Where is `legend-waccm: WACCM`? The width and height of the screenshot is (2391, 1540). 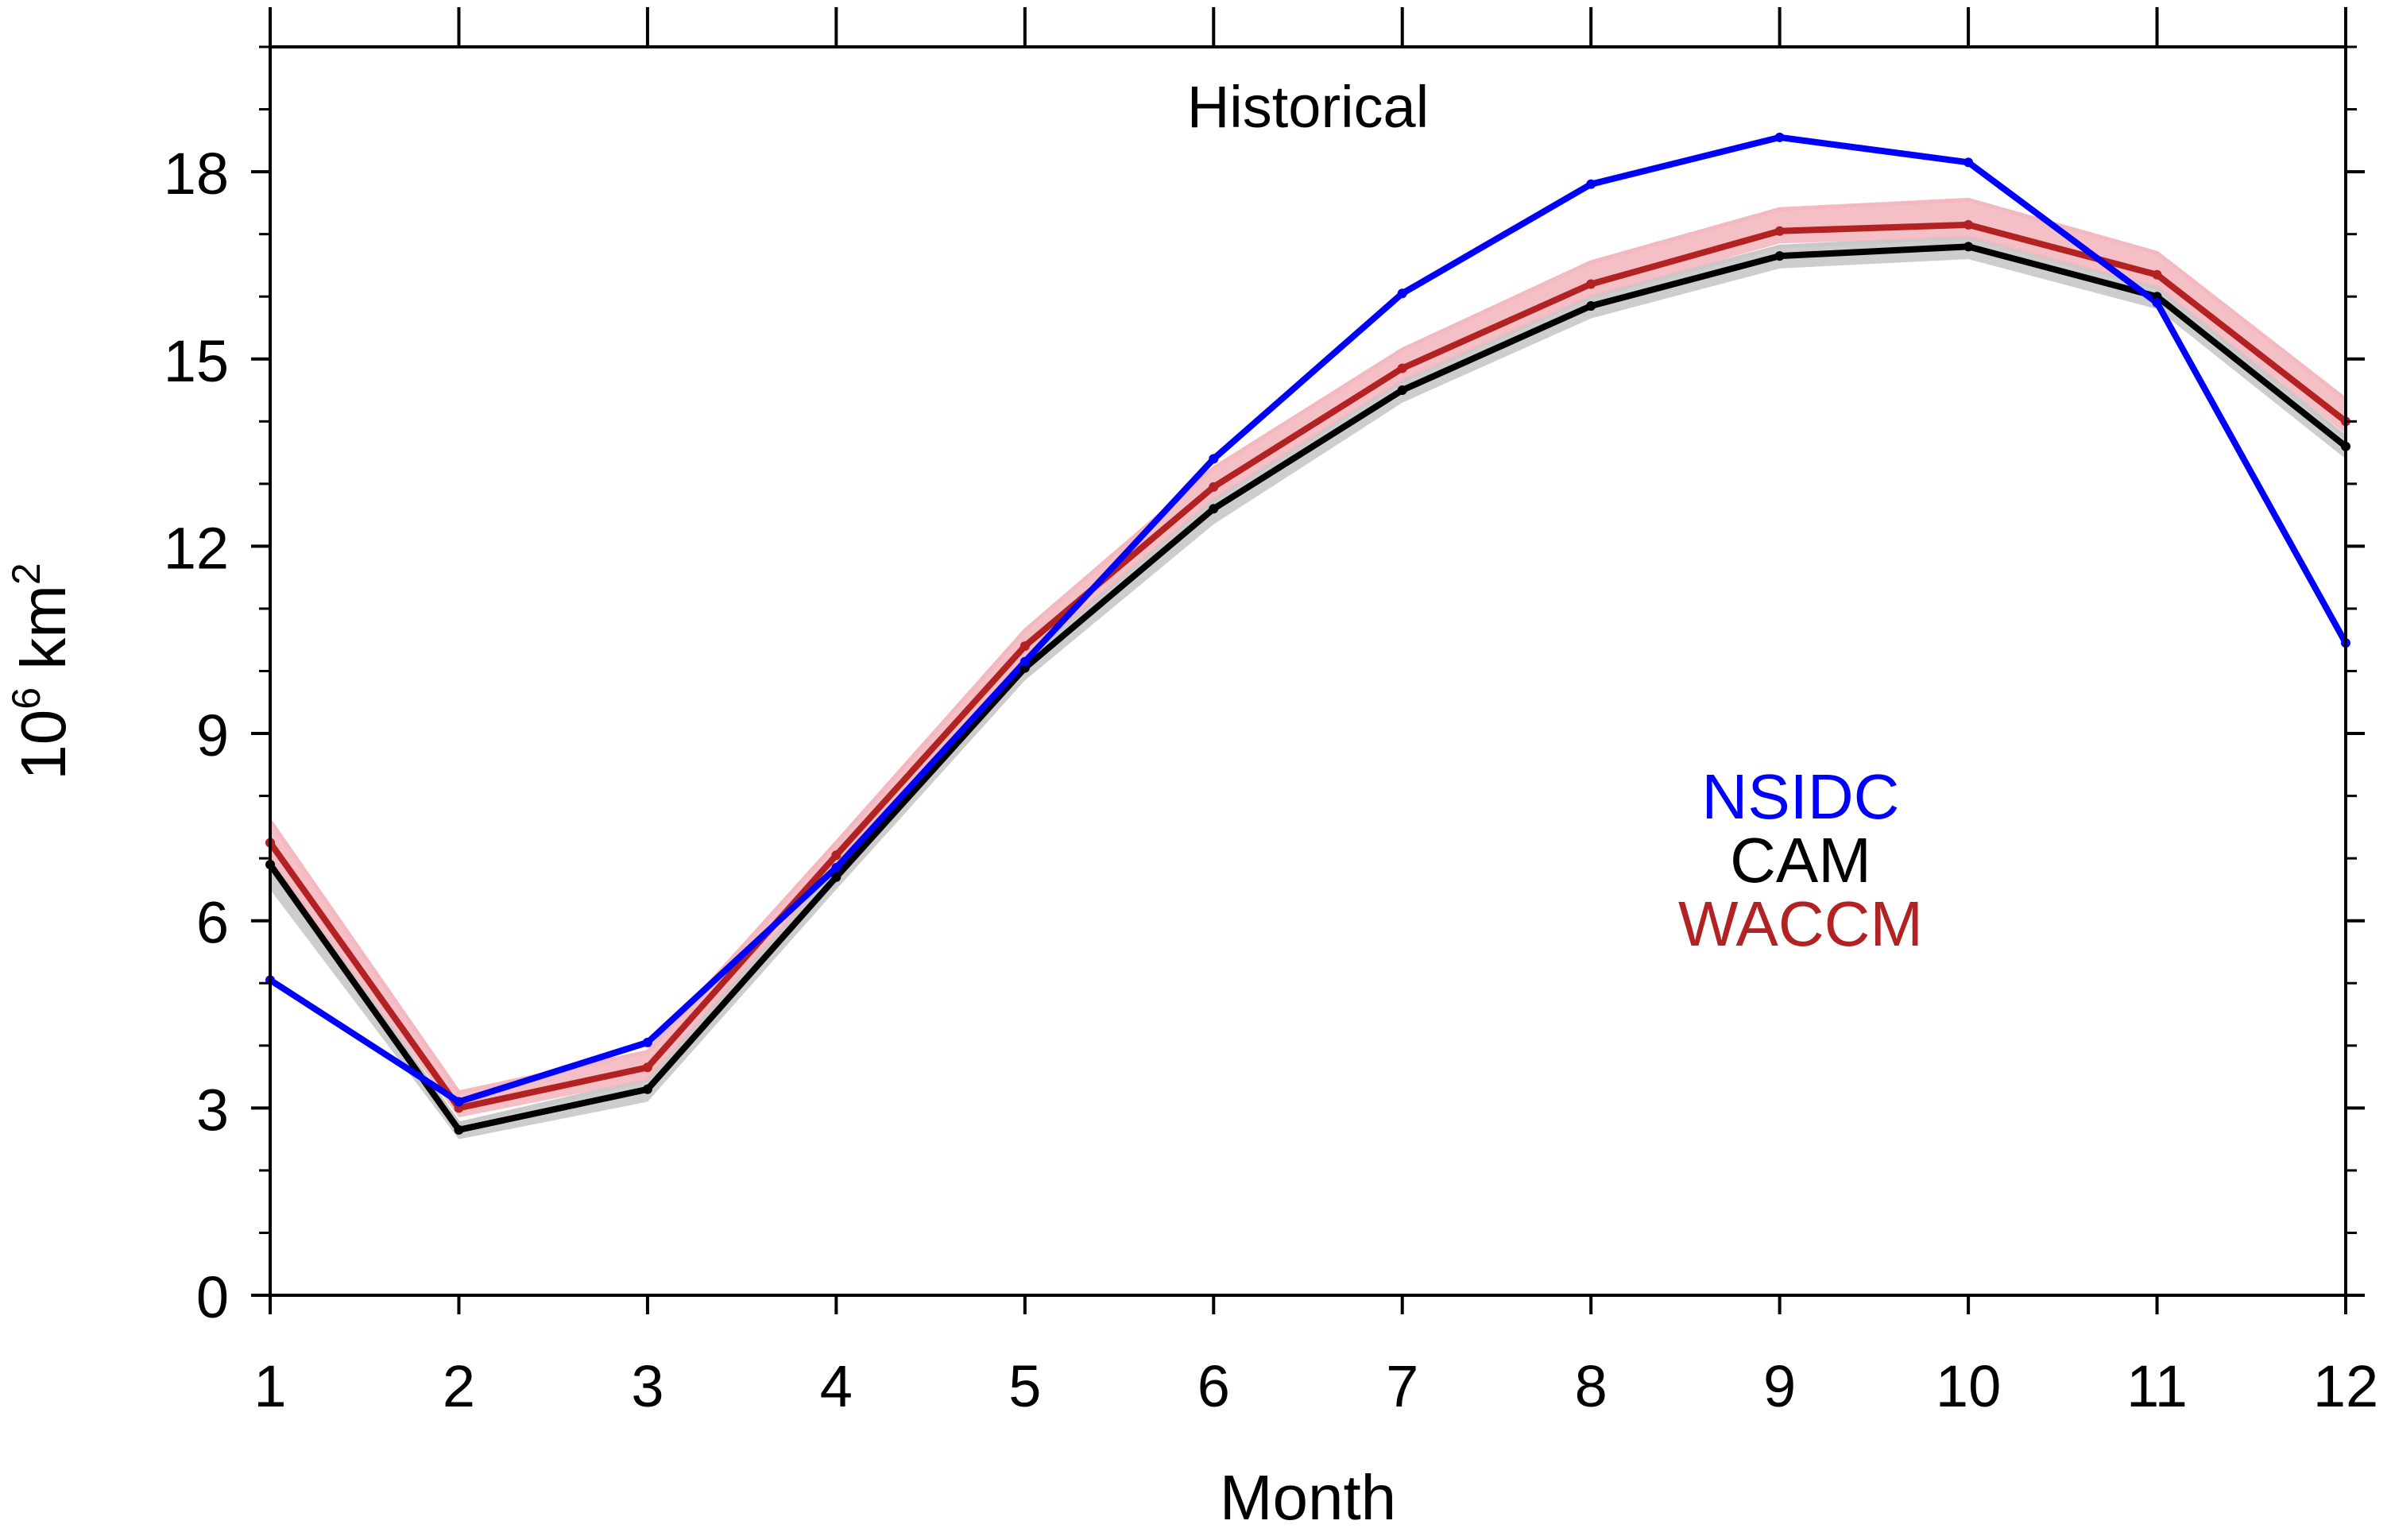
legend-waccm: WACCM is located at coordinates (1800, 923).